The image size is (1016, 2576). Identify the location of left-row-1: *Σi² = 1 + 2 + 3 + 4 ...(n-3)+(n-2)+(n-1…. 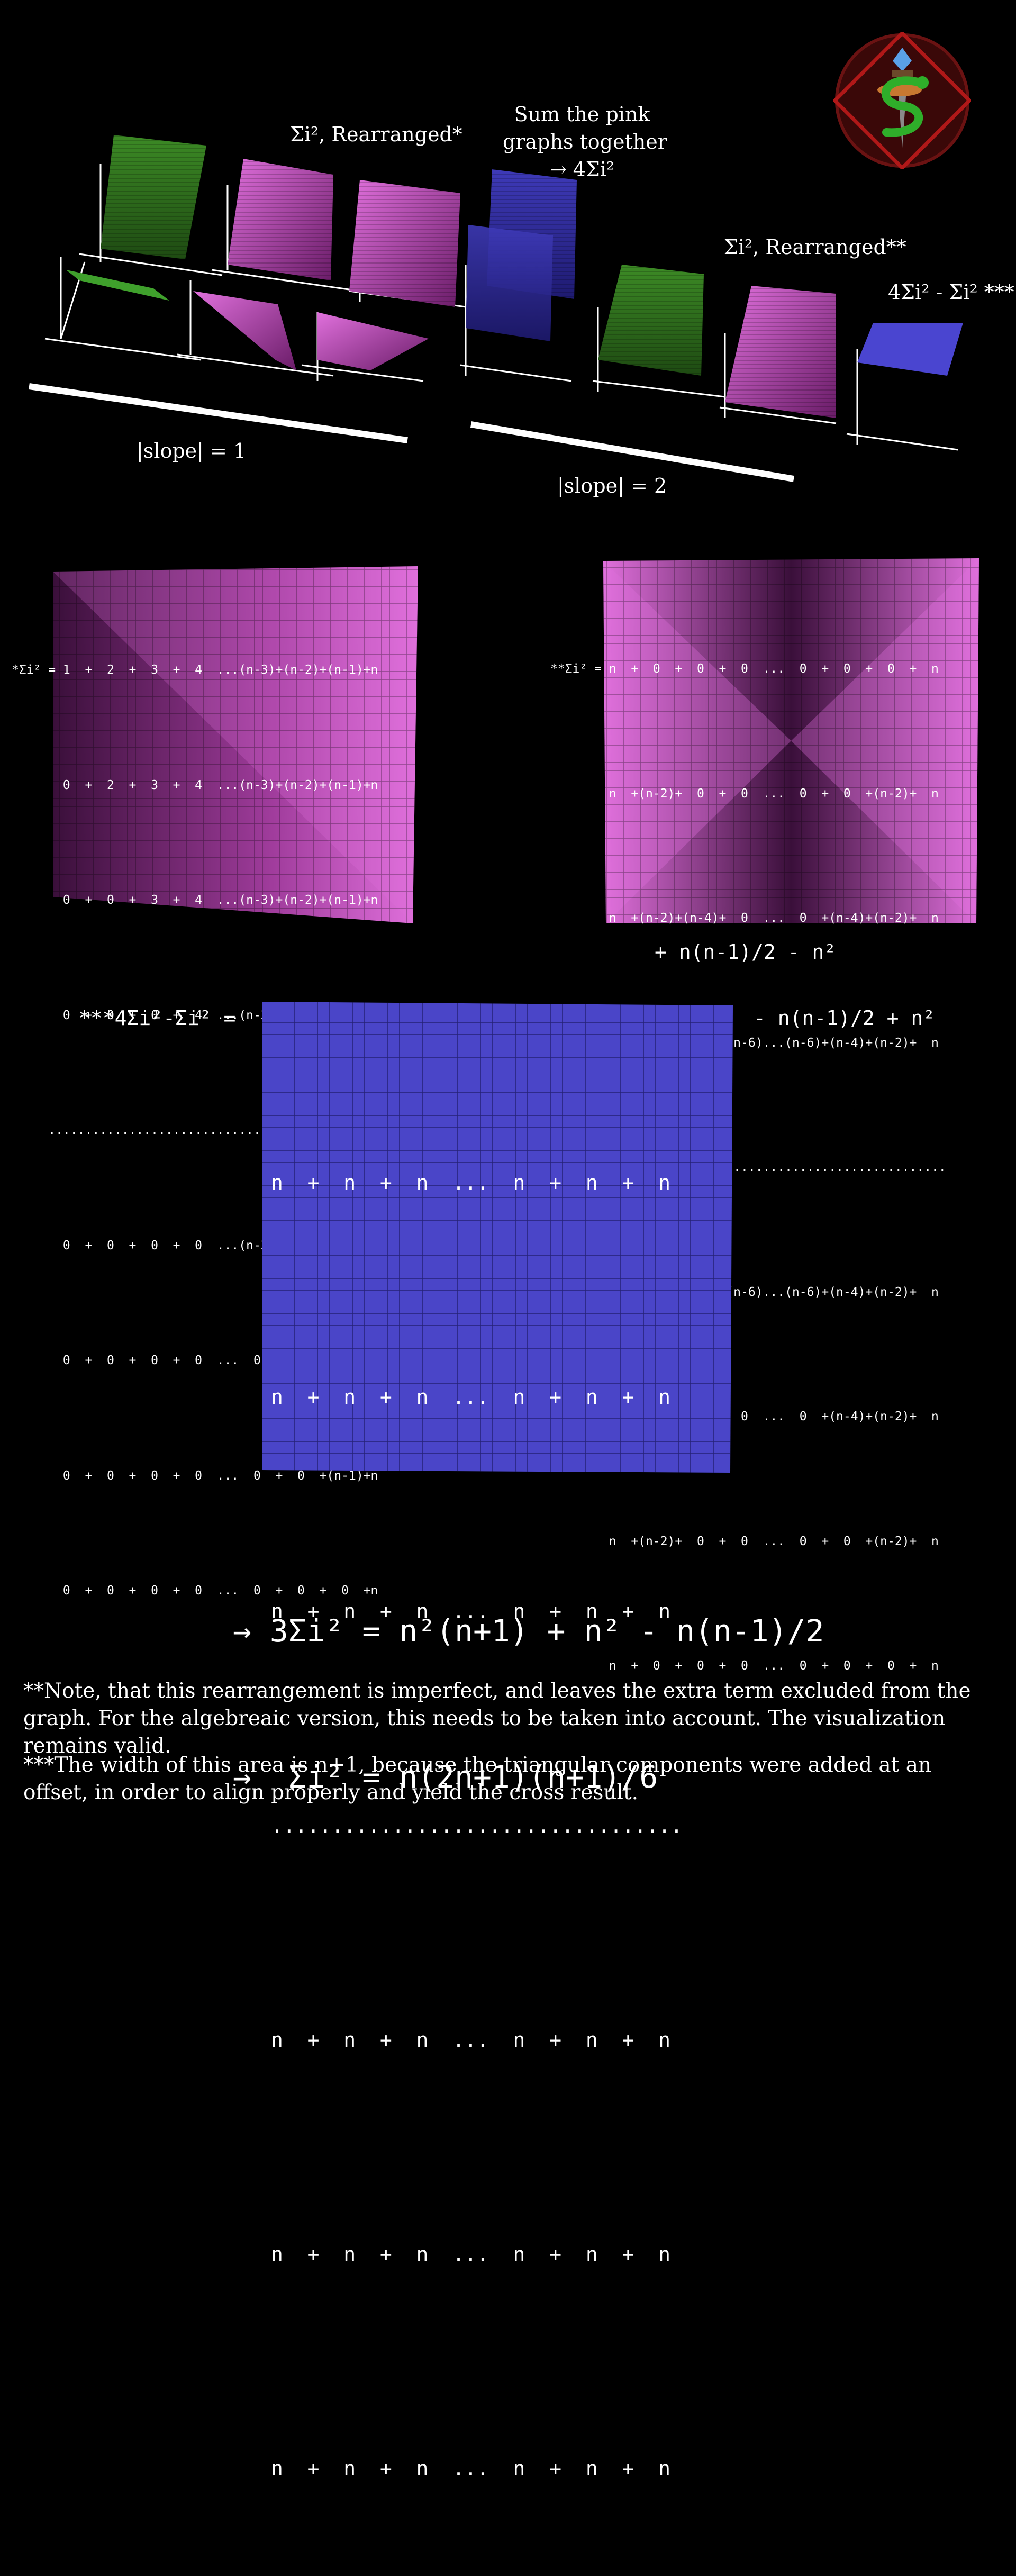
(195, 670).